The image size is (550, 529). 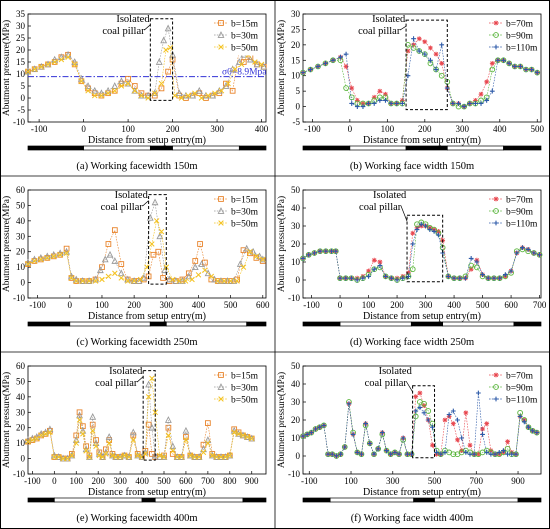 What do you see at coordinates (221, 23) in the screenshot?
I see `legend-marker` at bounding box center [221, 23].